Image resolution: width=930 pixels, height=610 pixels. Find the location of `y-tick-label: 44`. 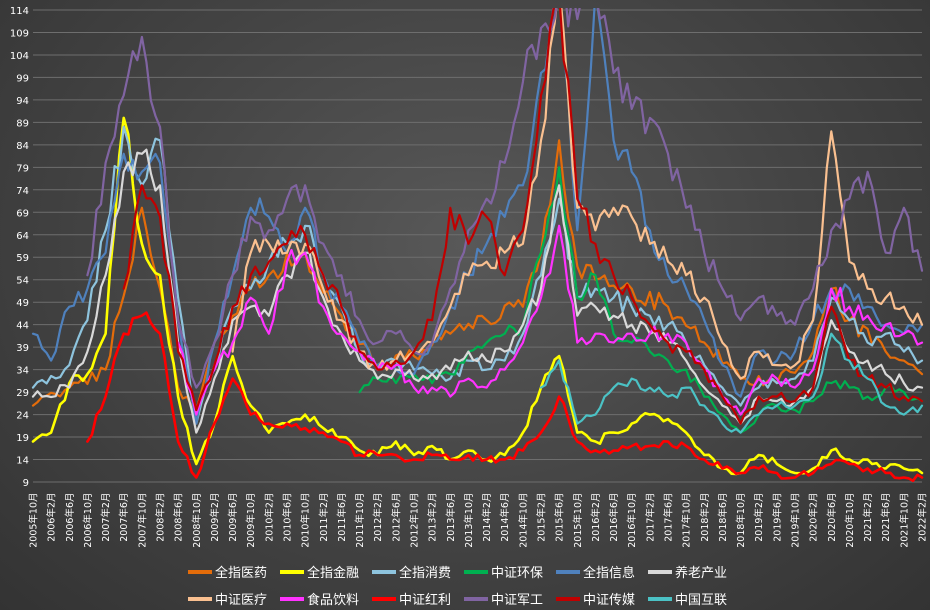

y-tick-label: 44 is located at coordinates (22, 326).